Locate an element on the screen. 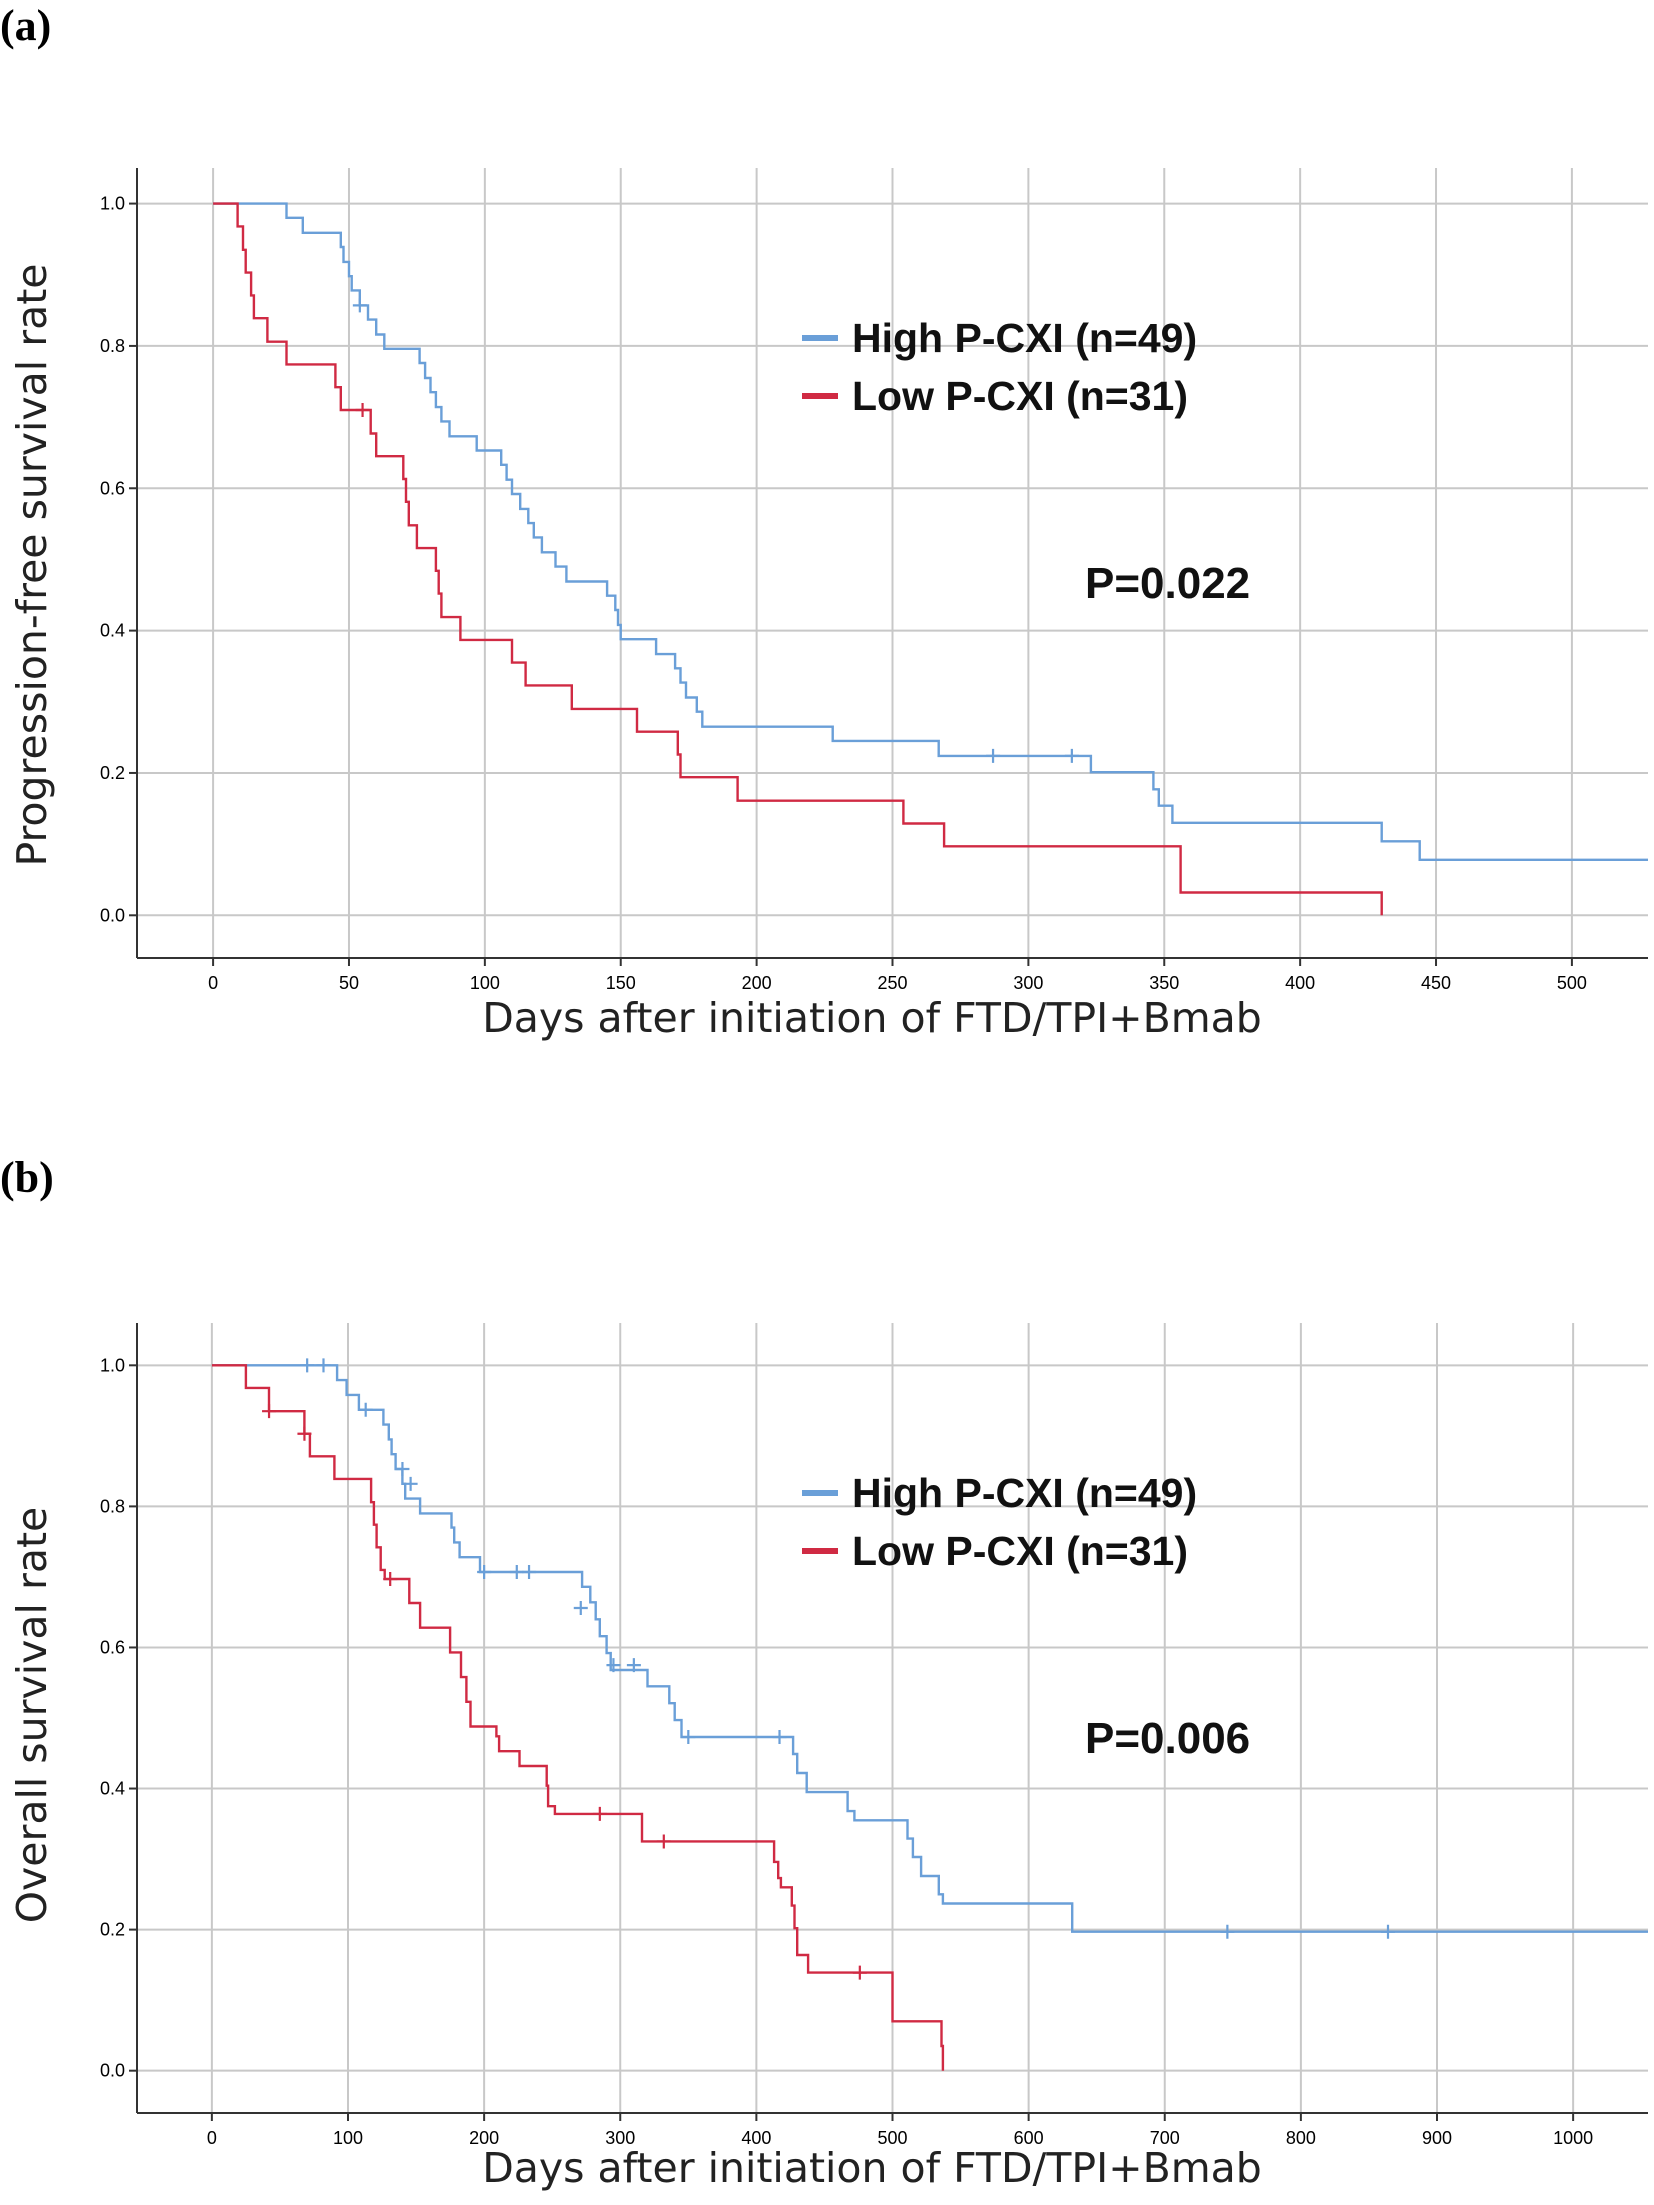 This screenshot has width=1654, height=2205. panel-label-a: (a) is located at coordinates (25, 25).